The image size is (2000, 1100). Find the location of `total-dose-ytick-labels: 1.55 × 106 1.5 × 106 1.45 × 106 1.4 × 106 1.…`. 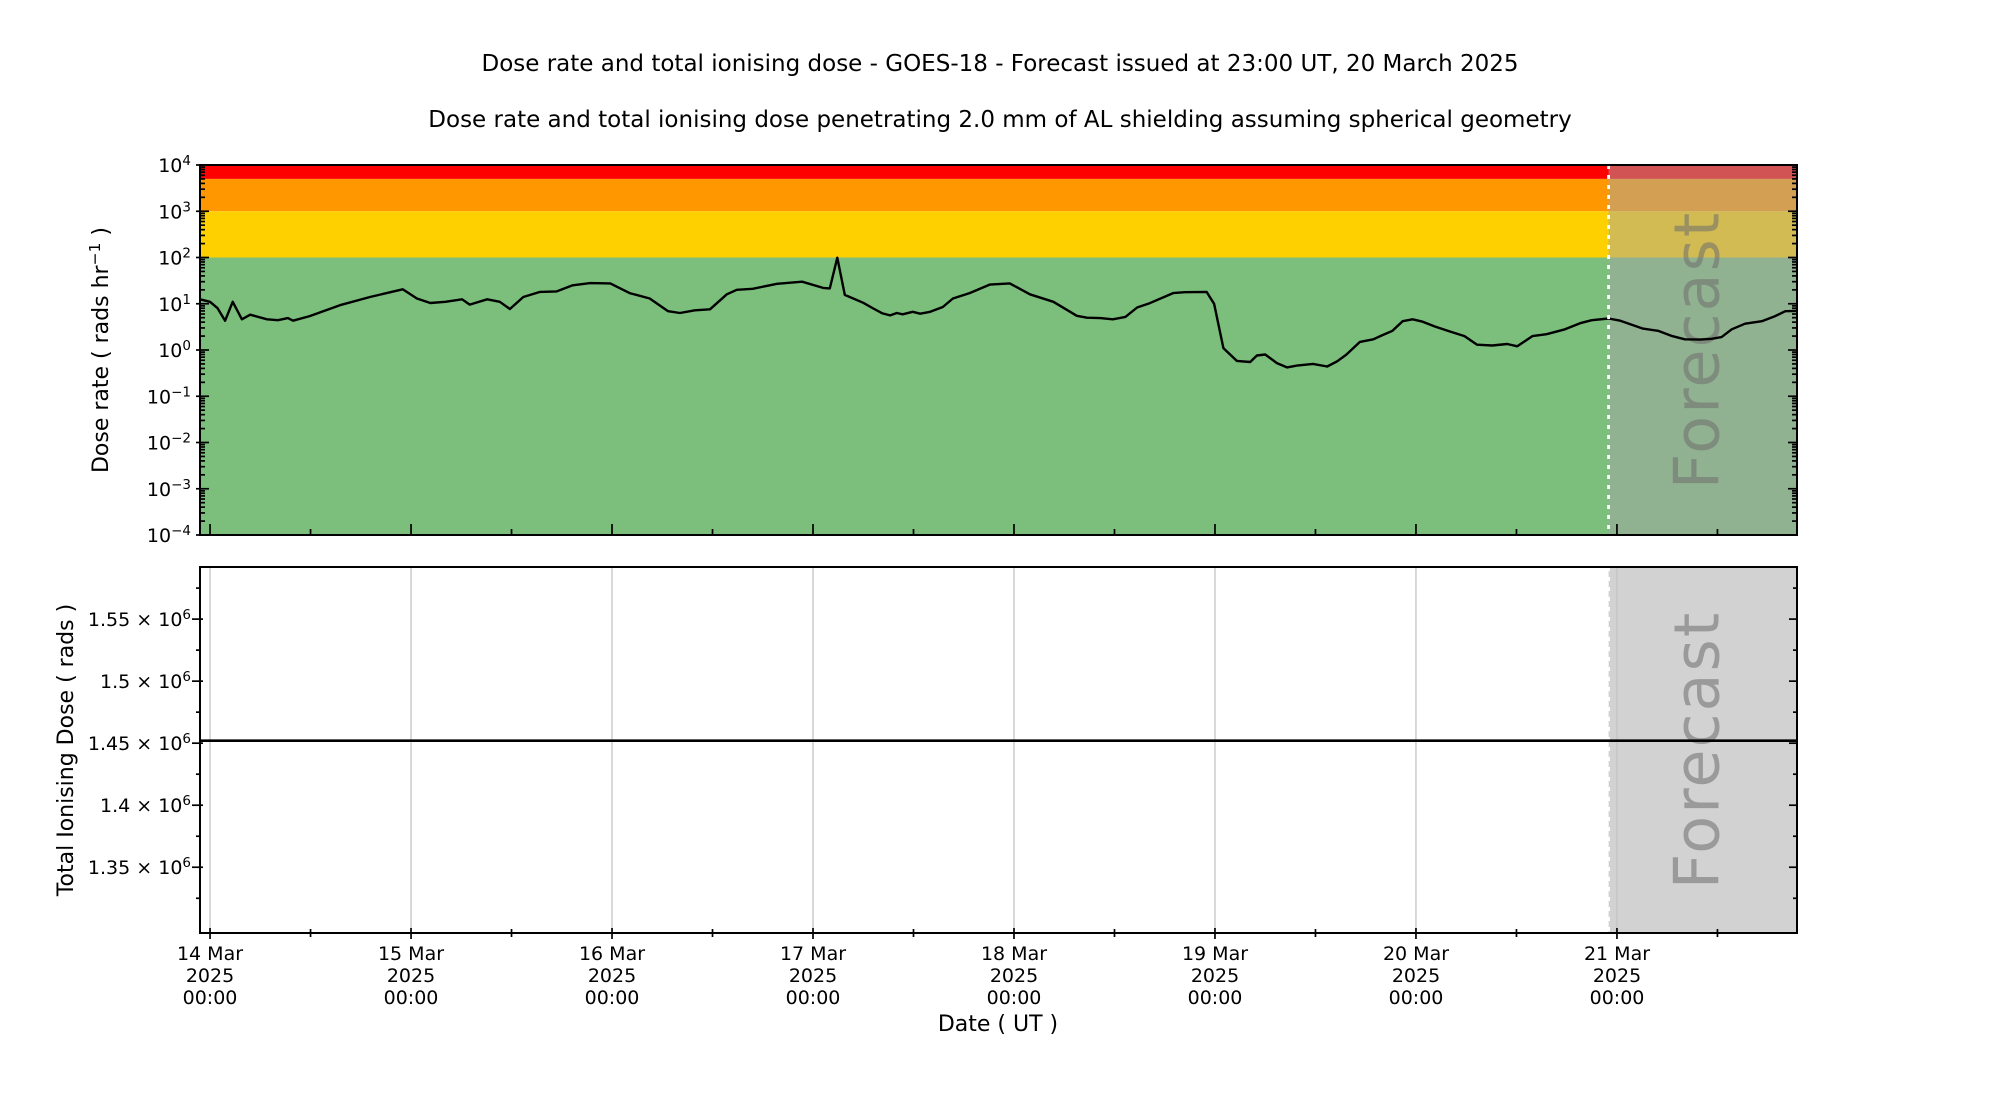

total-dose-ytick-labels: 1.55 × 106 1.5 × 106 1.45 × 106 1.4 × 106 1.… is located at coordinates (139, 743).